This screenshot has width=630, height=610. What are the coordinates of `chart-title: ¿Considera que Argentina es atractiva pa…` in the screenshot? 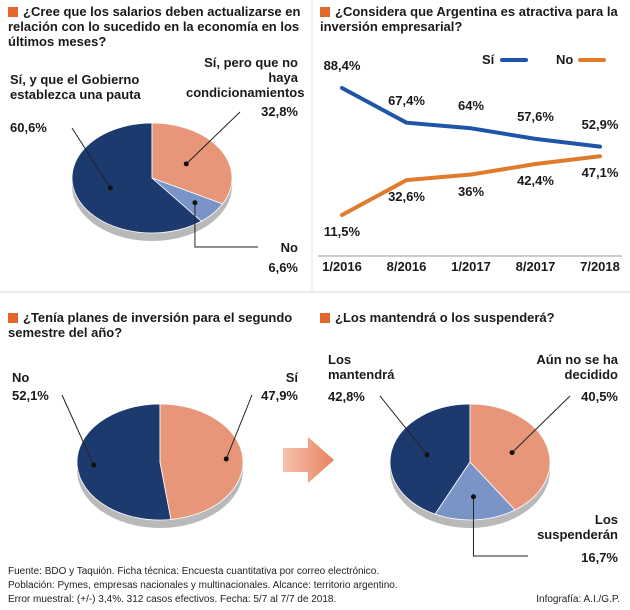 It's located at (470, 19).